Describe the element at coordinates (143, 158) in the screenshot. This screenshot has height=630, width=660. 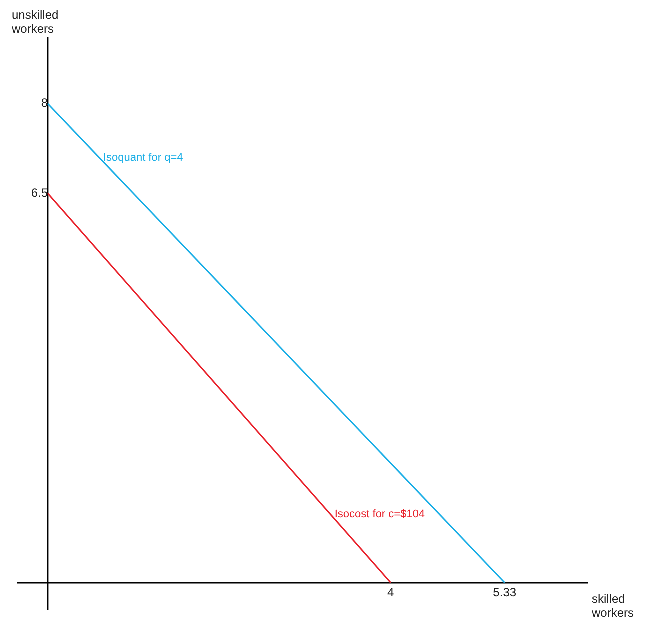
I see `annotation: Isoquant for q=4` at that location.